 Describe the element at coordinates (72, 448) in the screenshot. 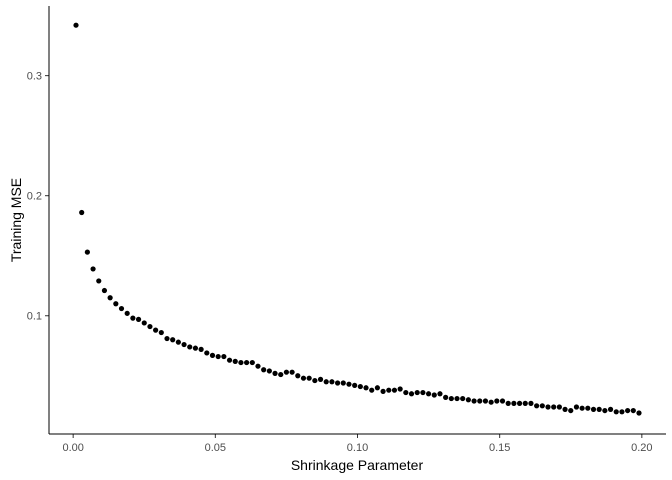

I see `x-tick-label: 0.00` at that location.